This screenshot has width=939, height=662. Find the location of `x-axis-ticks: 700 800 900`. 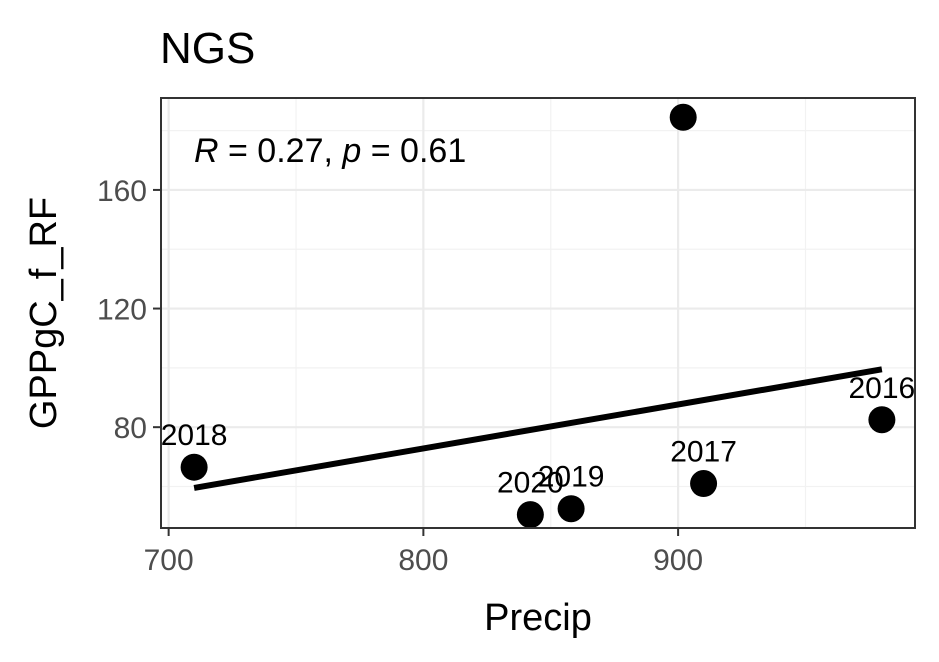

x-axis-ticks: 700 800 900 is located at coordinates (423, 552).